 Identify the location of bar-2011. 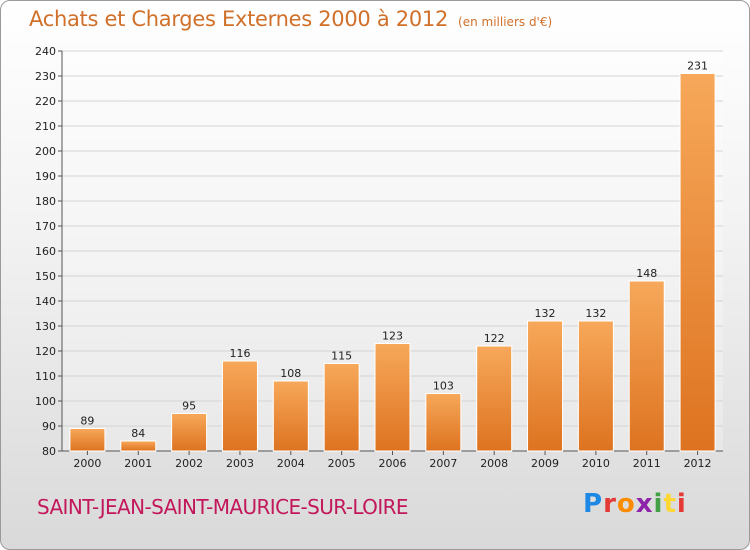
(646, 366).